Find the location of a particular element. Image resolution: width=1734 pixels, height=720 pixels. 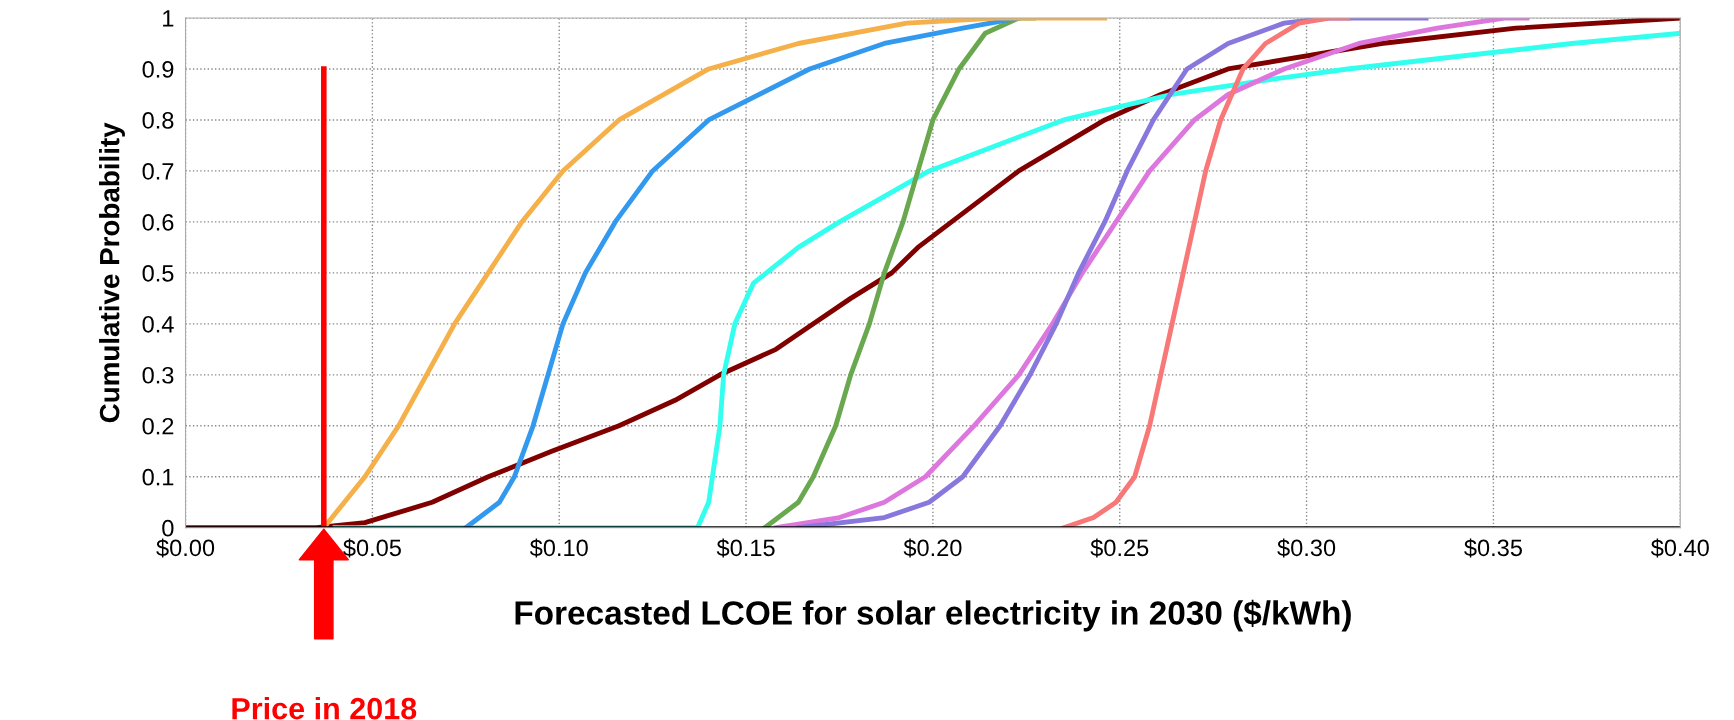

y-tick-label: 0.7 is located at coordinates (158, 171).